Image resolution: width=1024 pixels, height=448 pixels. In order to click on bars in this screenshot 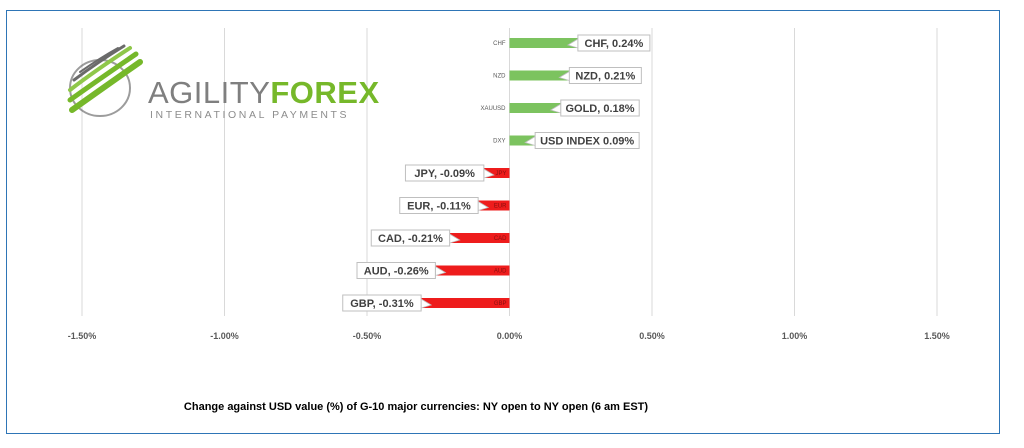, I will do `click(499, 173)`.